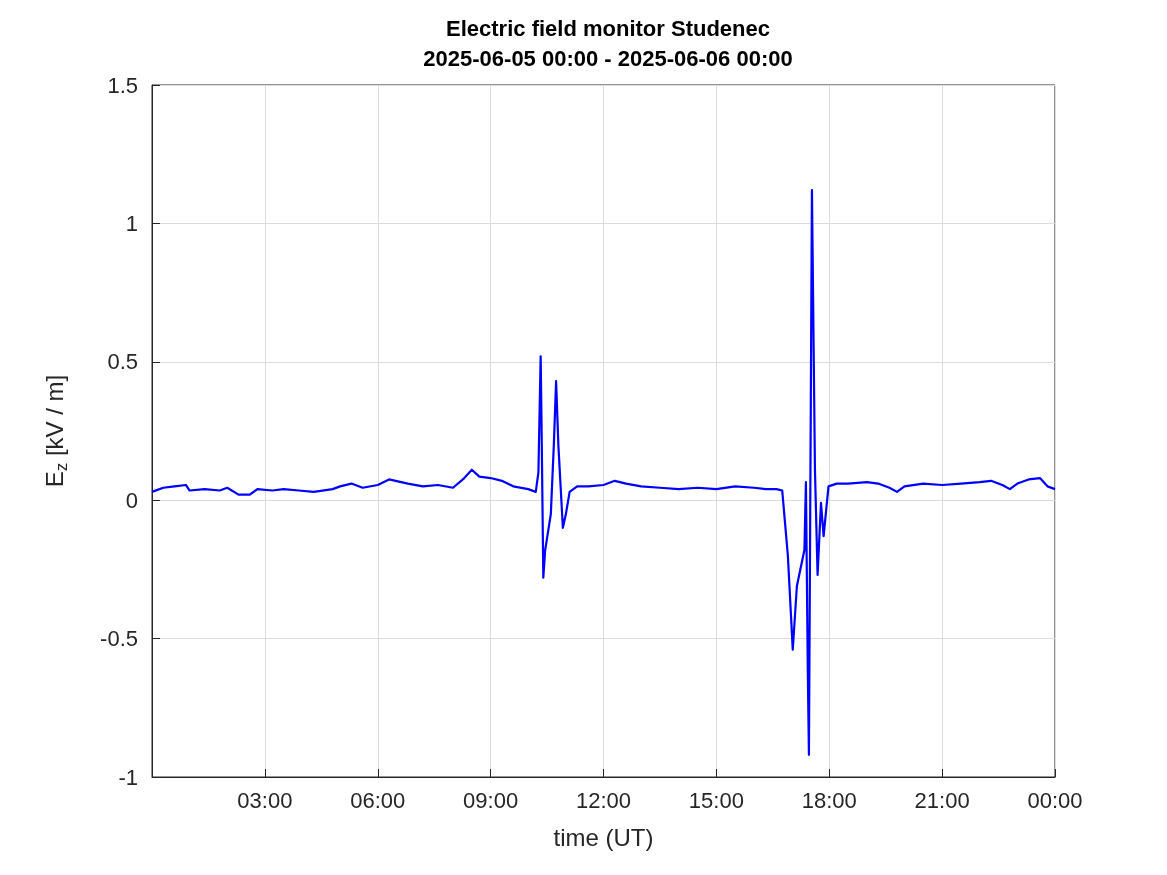 The width and height of the screenshot is (1167, 875). Describe the element at coordinates (131, 223) in the screenshot. I see `y-tick-label: 1` at that location.